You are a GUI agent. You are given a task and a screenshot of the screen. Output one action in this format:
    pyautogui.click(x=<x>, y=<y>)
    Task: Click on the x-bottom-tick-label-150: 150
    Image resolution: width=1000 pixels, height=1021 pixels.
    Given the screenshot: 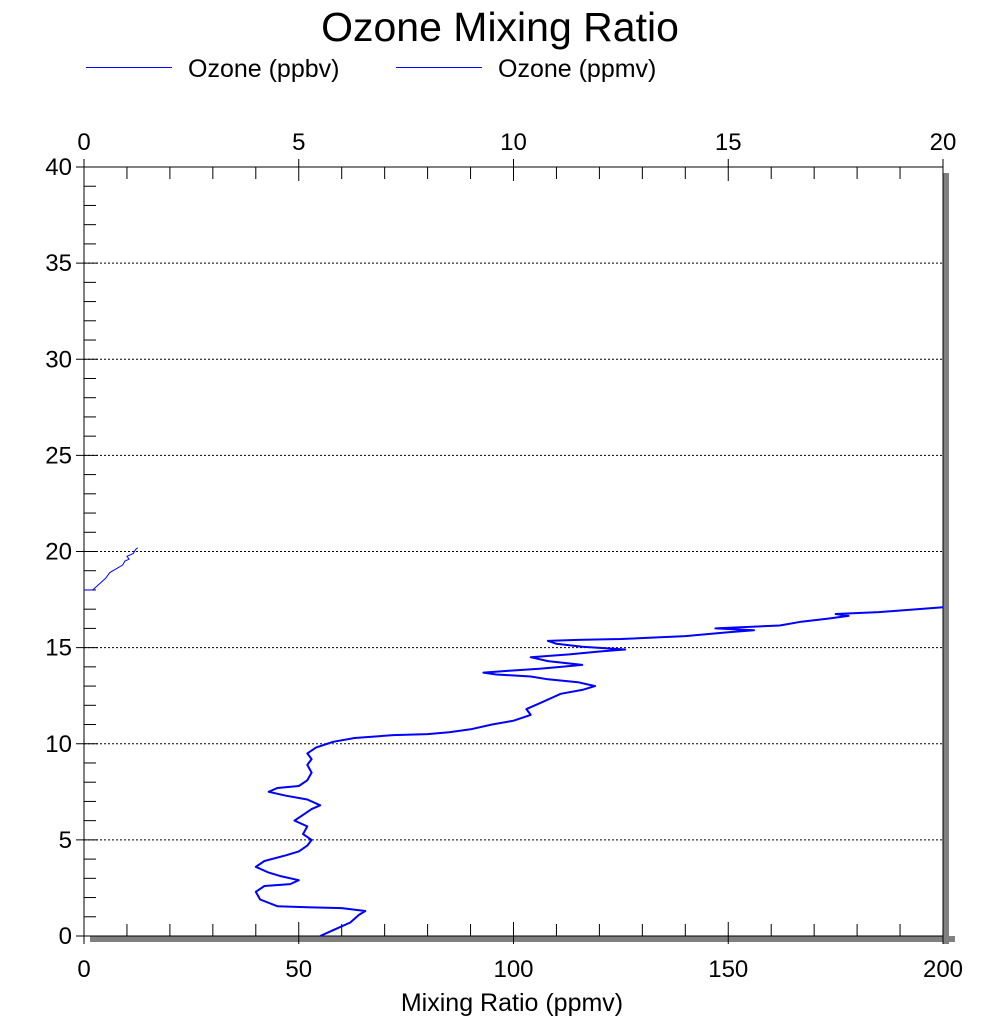 What is the action you would take?
    pyautogui.click(x=728, y=969)
    